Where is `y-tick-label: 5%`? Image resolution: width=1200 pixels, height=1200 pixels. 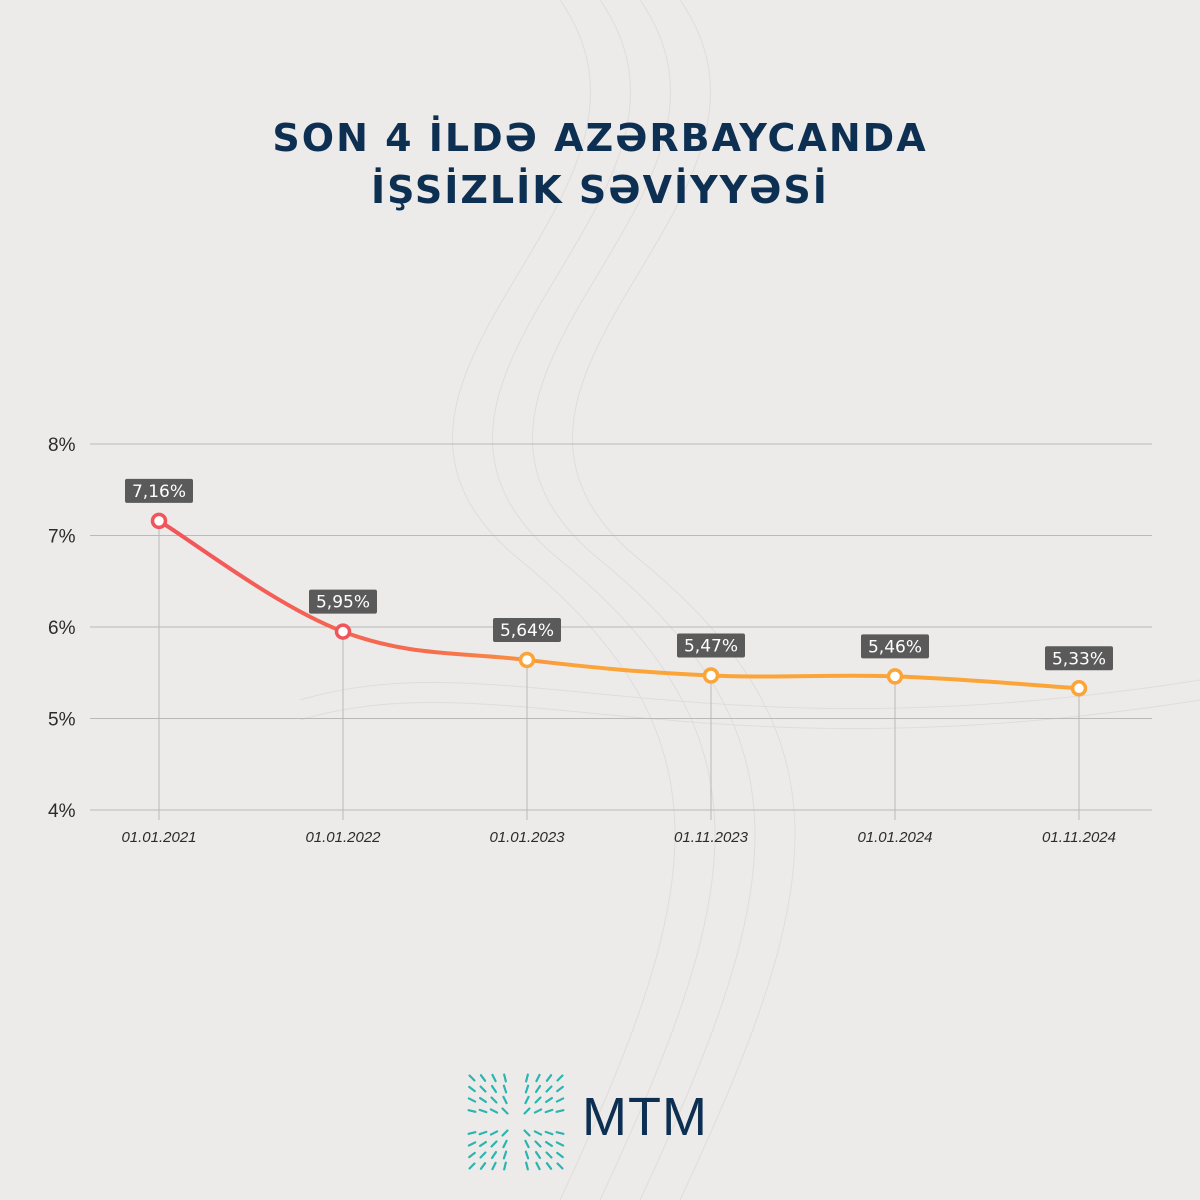
y-tick-label: 5% is located at coordinates (62, 720).